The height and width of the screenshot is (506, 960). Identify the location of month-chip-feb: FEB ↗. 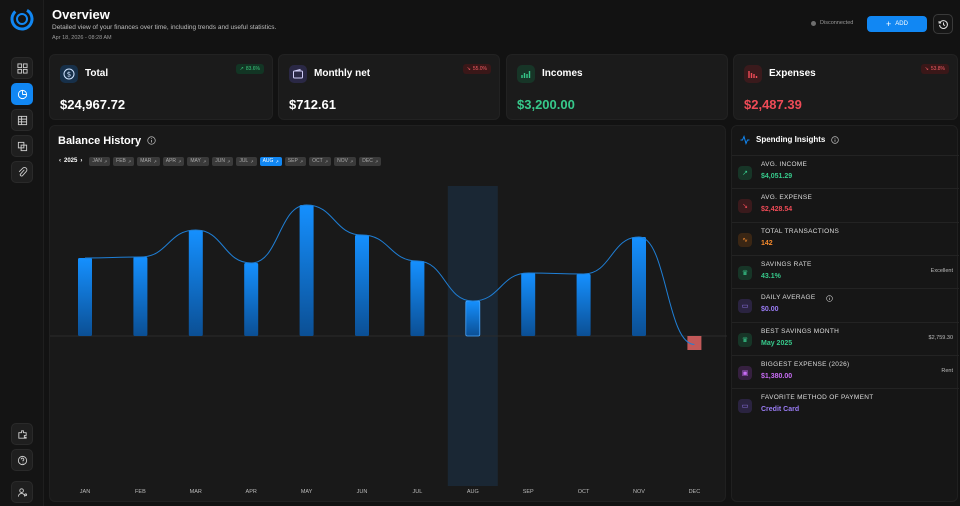
(124, 161).